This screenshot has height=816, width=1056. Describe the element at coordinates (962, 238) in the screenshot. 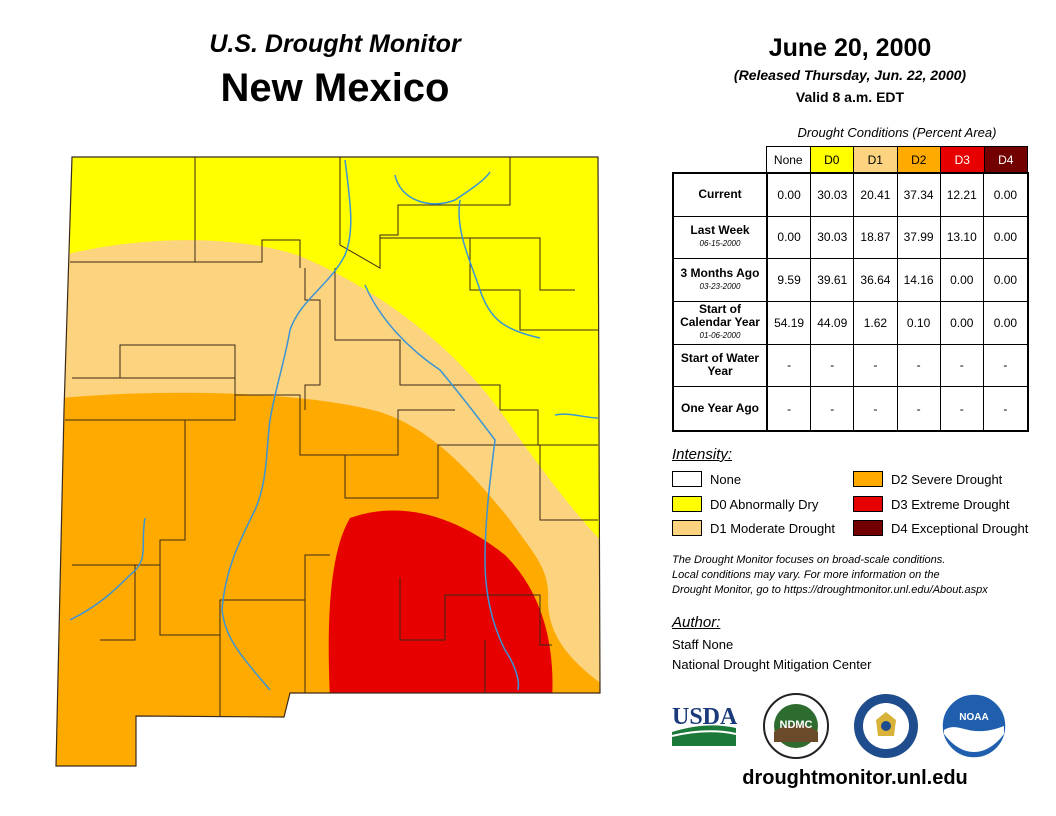

I see `table-cell: 13.10` at that location.